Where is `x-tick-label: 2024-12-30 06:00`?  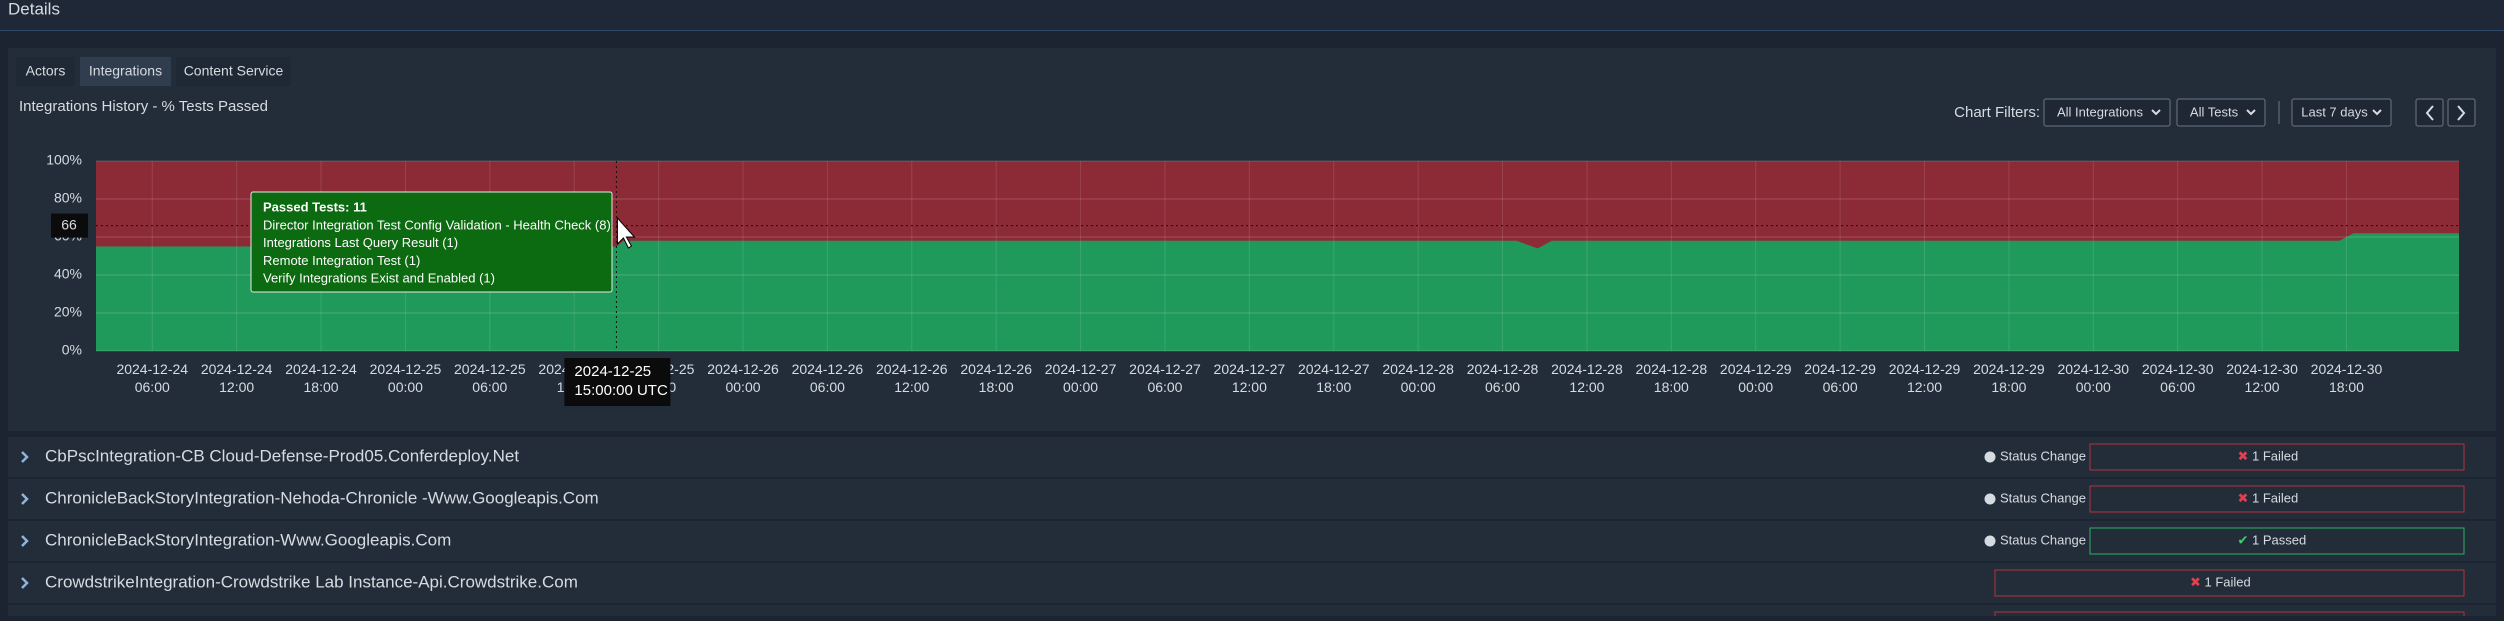 x-tick-label: 2024-12-30 06:00 is located at coordinates (2178, 378).